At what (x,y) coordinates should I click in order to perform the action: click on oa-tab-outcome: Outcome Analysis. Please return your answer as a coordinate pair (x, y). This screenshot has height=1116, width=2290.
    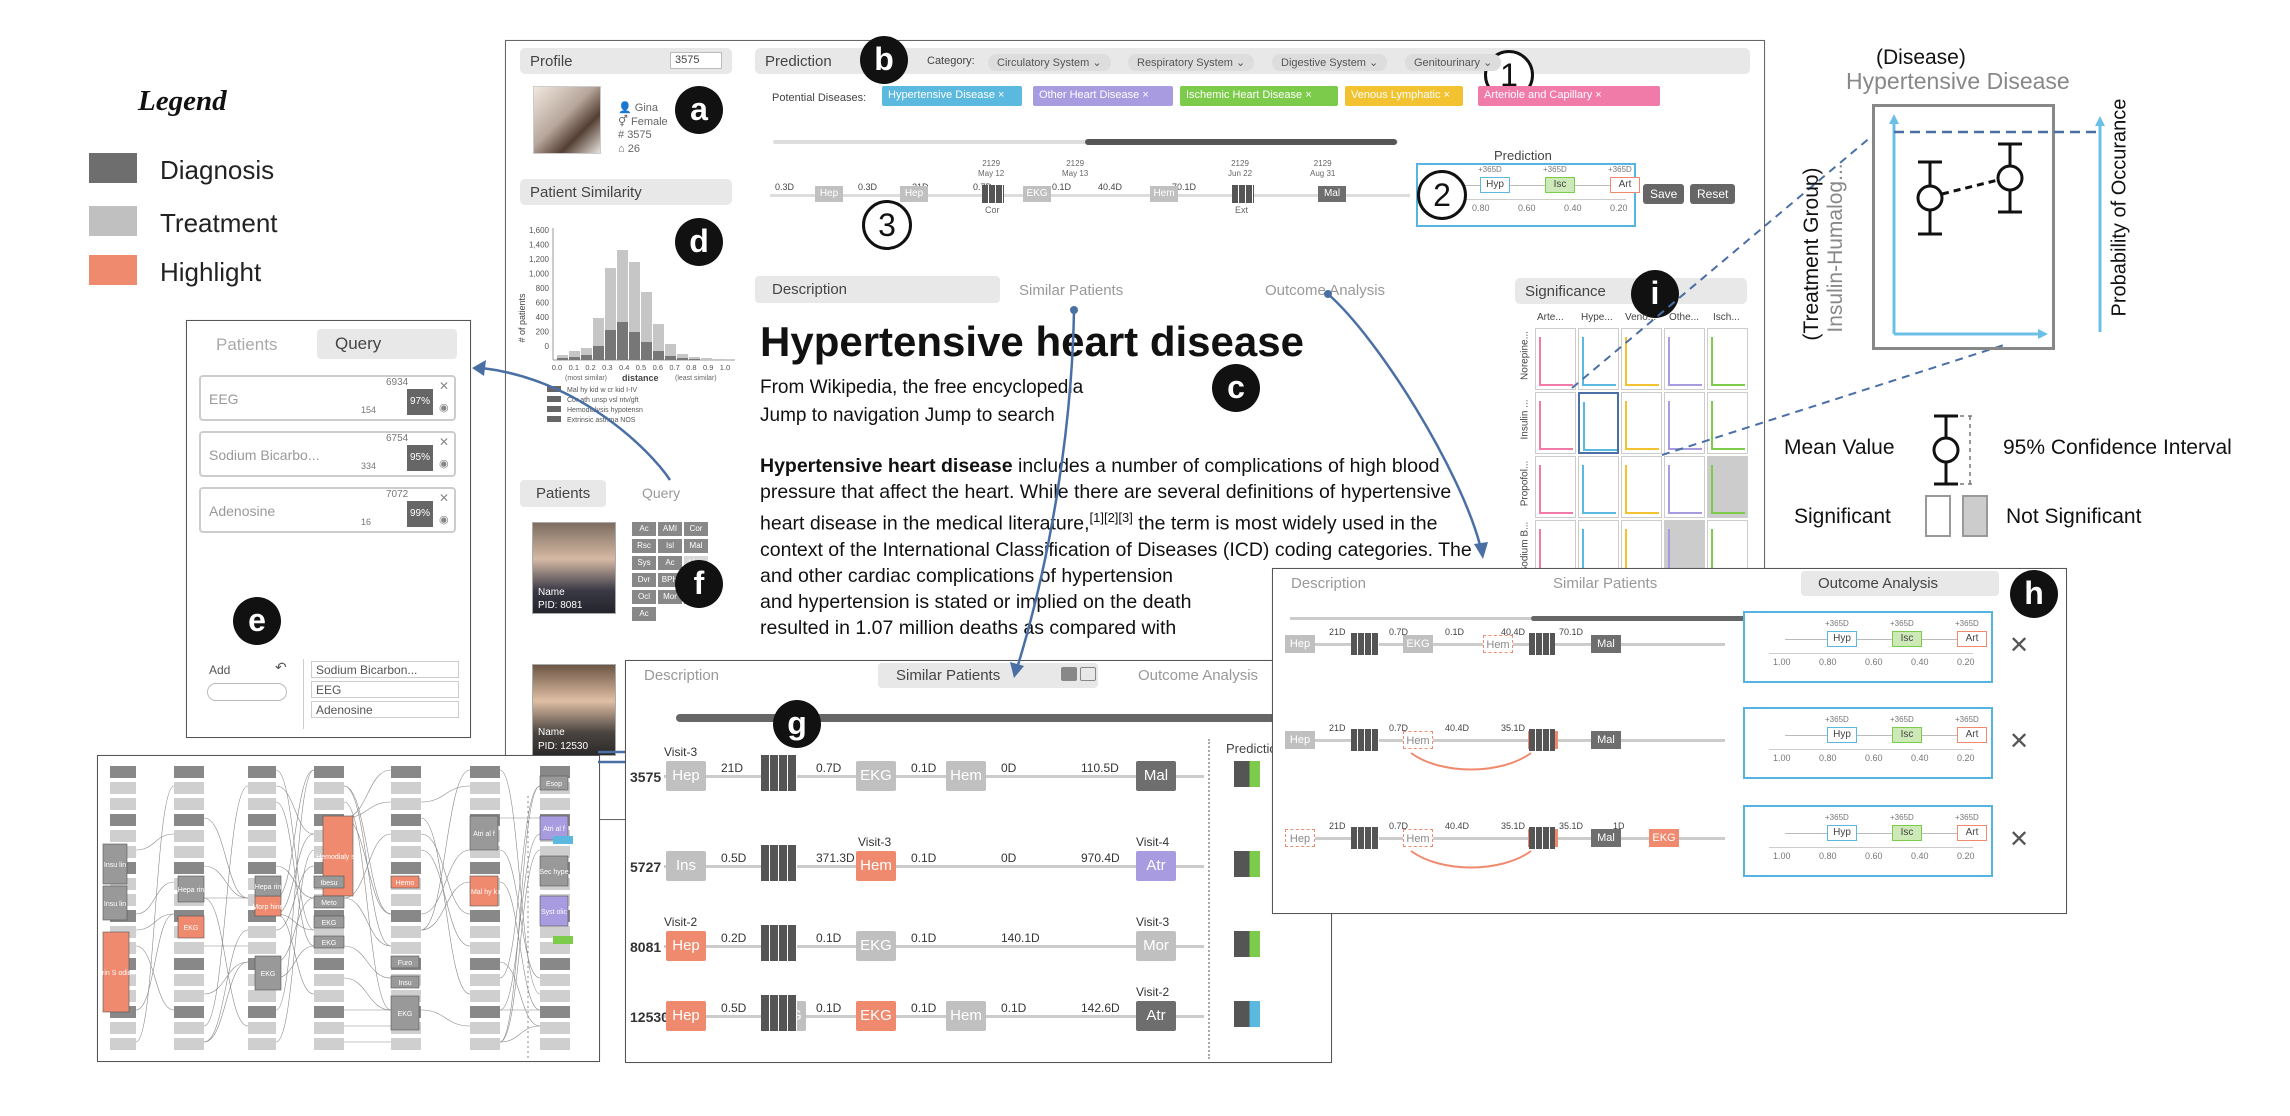
    Looking at the image, I should click on (1900, 583).